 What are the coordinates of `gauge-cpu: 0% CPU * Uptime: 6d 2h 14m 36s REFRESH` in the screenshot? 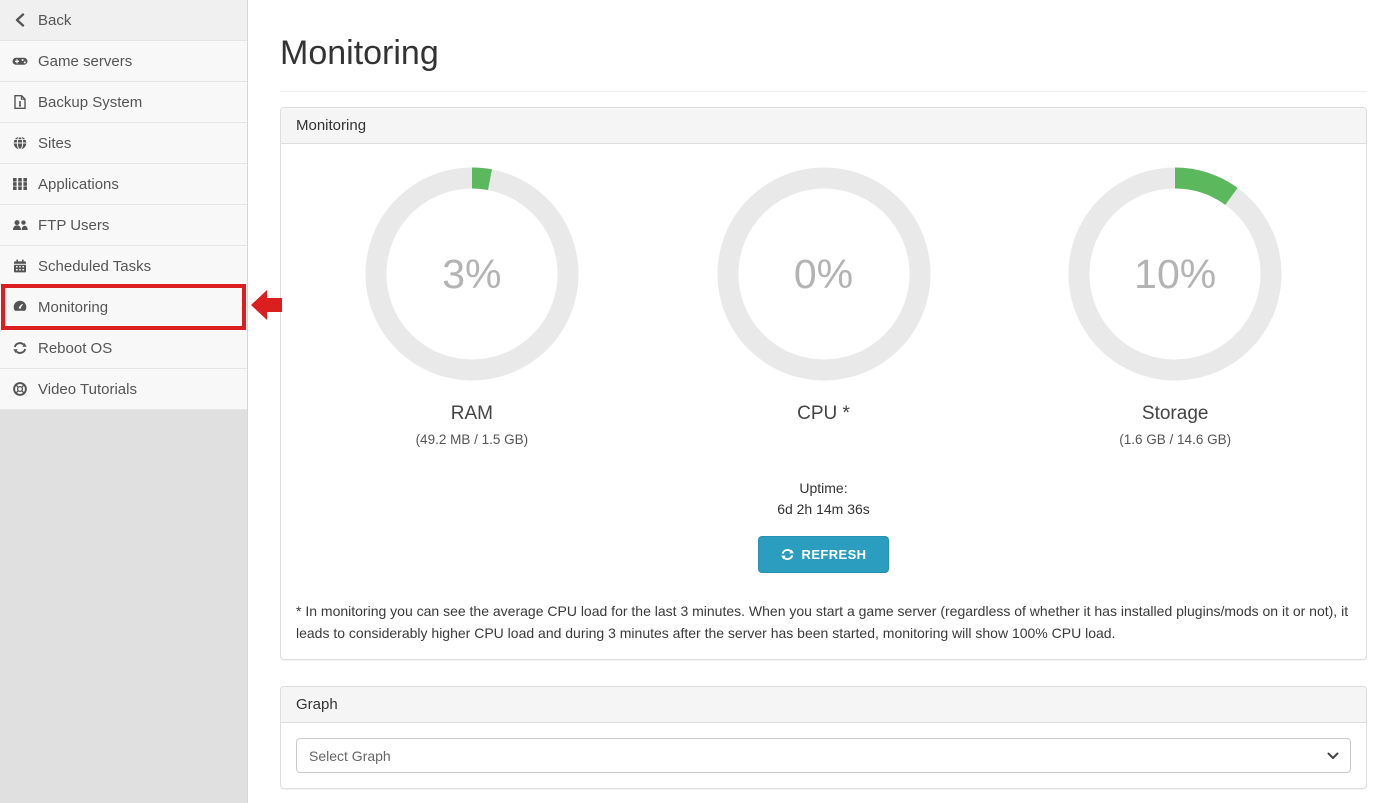 It's located at (824, 366).